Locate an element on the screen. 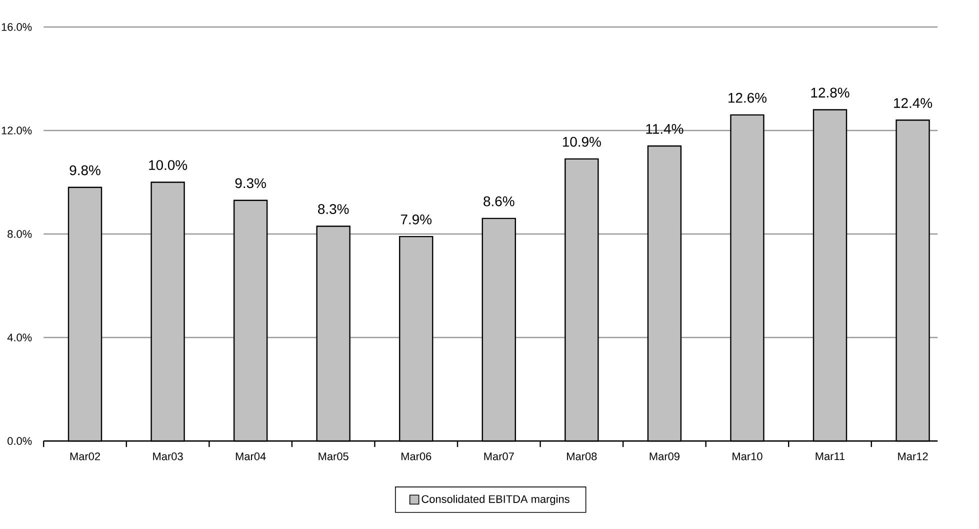 The image size is (979, 529). y-tick-label: 4.0% is located at coordinates (19, 338).